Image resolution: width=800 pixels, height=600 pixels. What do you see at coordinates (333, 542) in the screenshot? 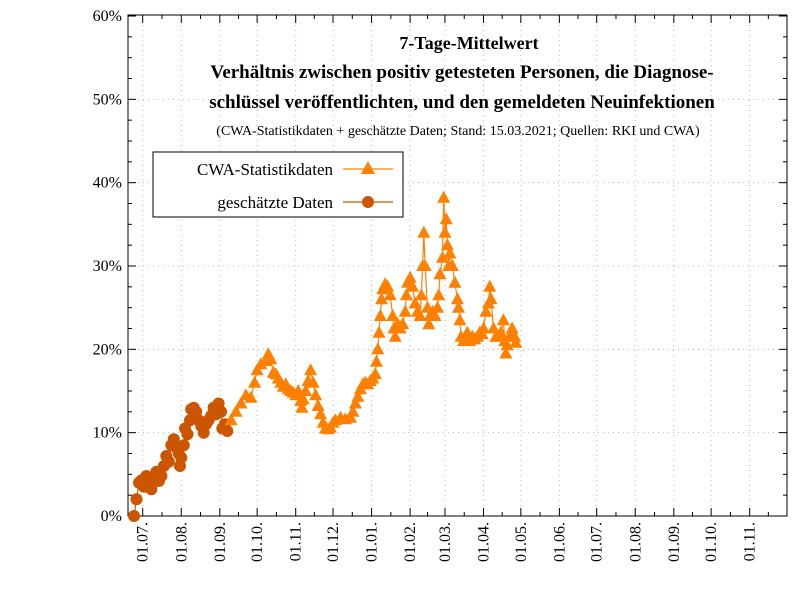
I see `x-tick-label: 01.12.` at bounding box center [333, 542].